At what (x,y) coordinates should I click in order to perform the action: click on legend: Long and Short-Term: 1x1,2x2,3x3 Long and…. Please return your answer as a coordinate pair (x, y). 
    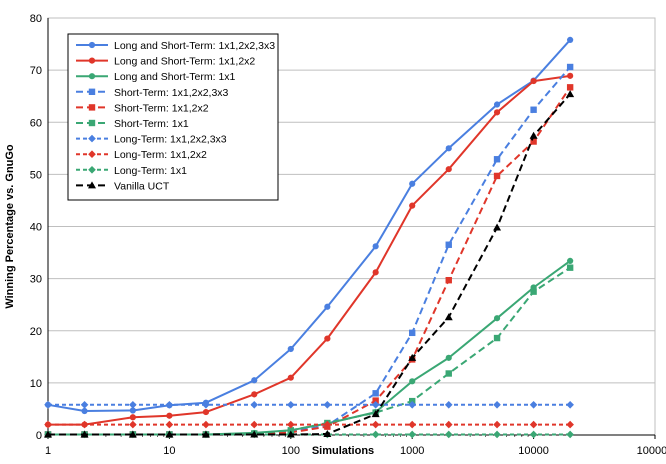
    Looking at the image, I should click on (173, 117).